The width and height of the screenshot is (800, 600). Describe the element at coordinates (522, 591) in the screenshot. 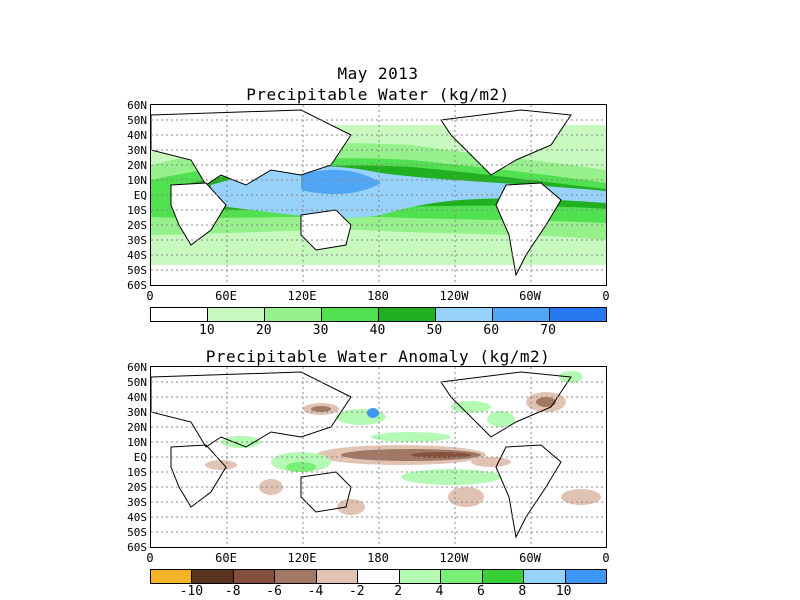

I see `colorbar-label: 8` at that location.